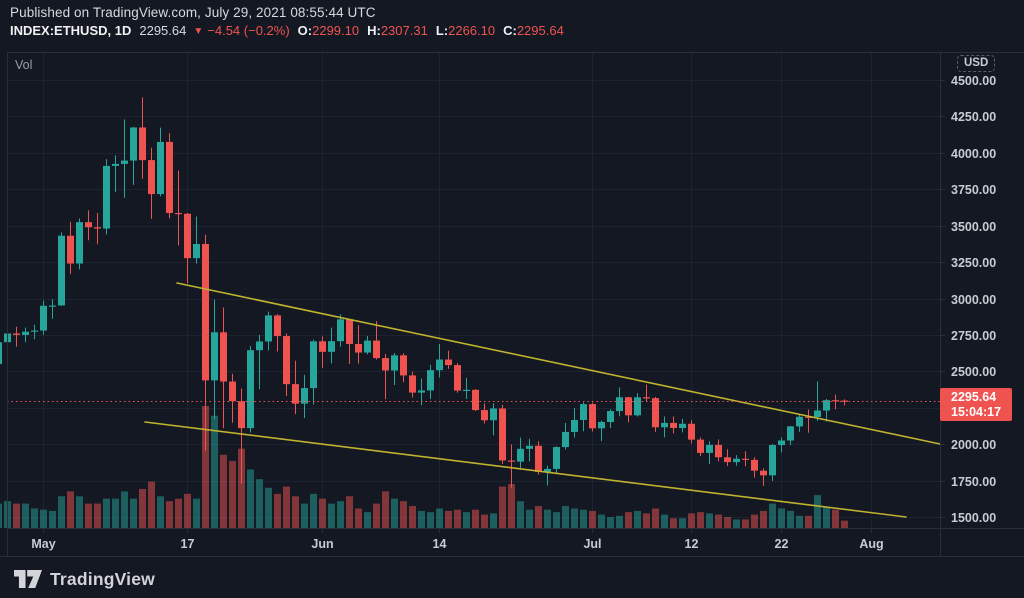  Describe the element at coordinates (976, 411) in the screenshot. I see `bar-countdown: 15:04:17` at that location.